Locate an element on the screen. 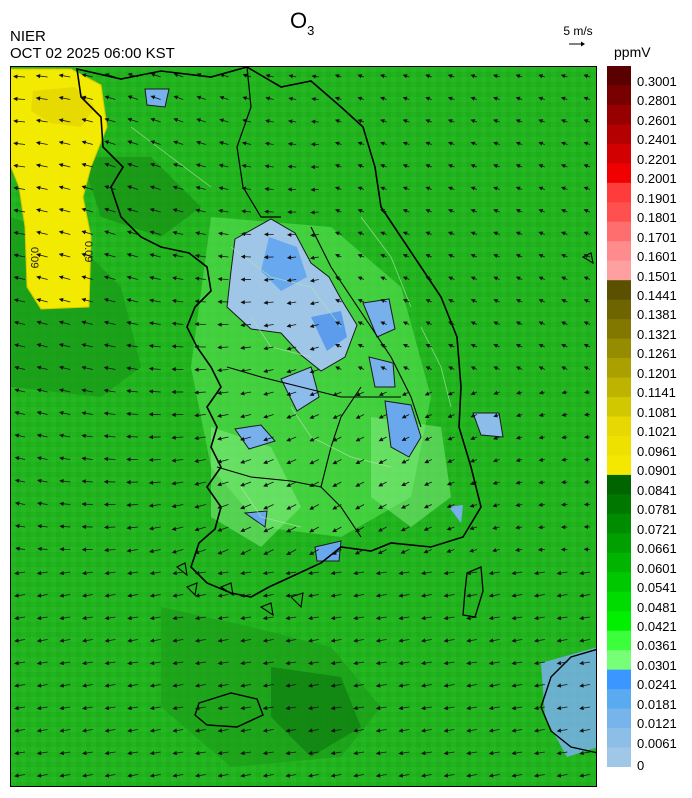 The image size is (692, 798). colorbar-tick-label: 0.0241 is located at coordinates (657, 685).